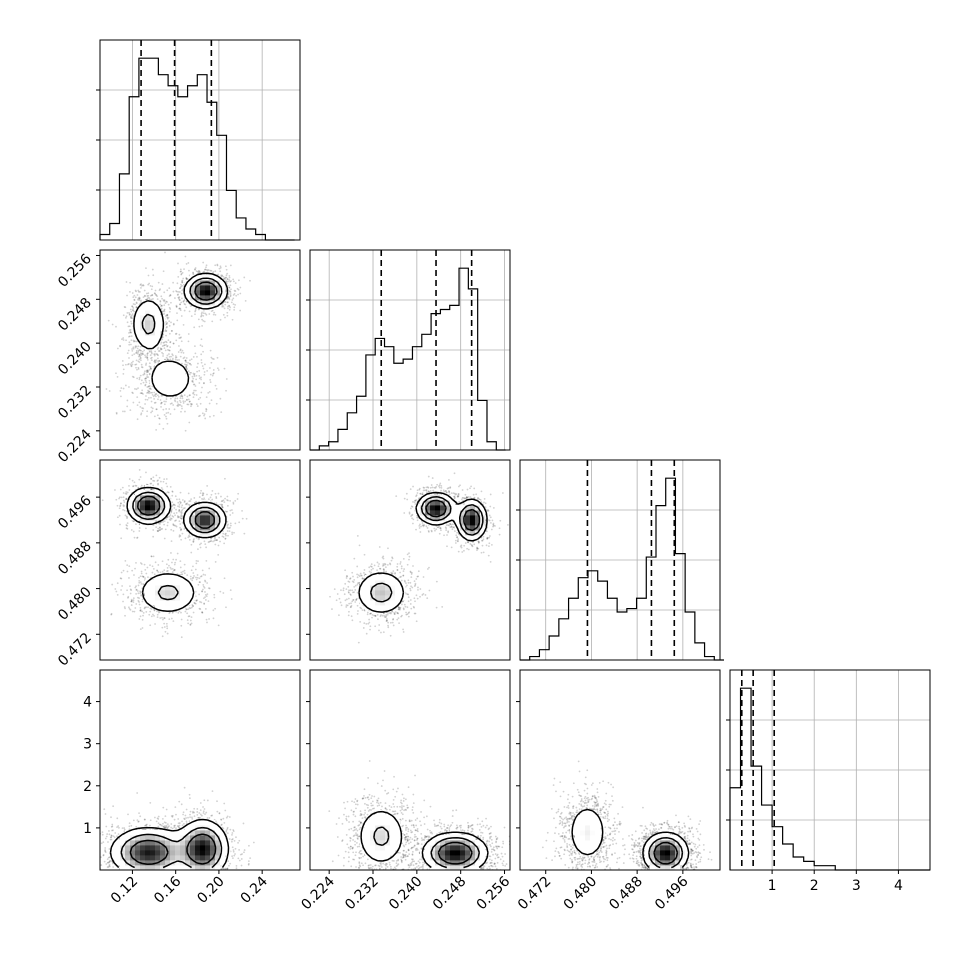 The height and width of the screenshot is (970, 970). I want to click on y-tick-label: 0.232, so click(75, 403).